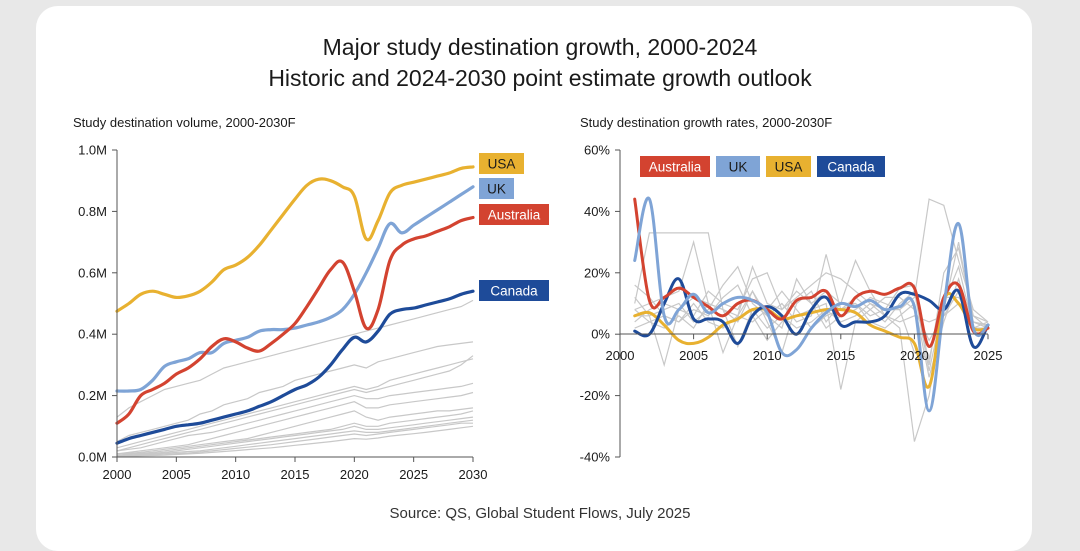 The height and width of the screenshot is (551, 1080). Describe the element at coordinates (413, 474) in the screenshot. I see `volume-x-tick-label: 2025` at that location.